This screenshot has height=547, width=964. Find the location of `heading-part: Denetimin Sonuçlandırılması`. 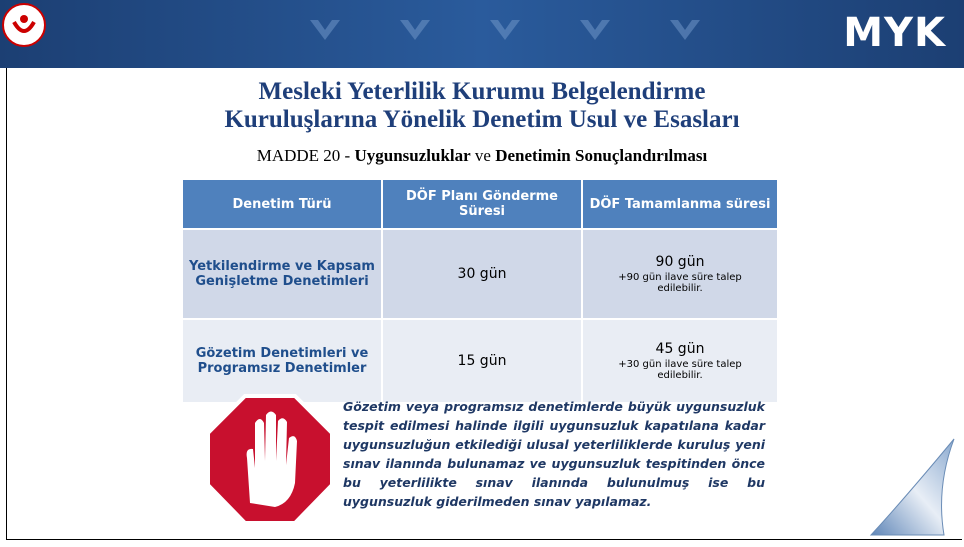

heading-part: Denetimin Sonuçlandırılması is located at coordinates (601, 155).